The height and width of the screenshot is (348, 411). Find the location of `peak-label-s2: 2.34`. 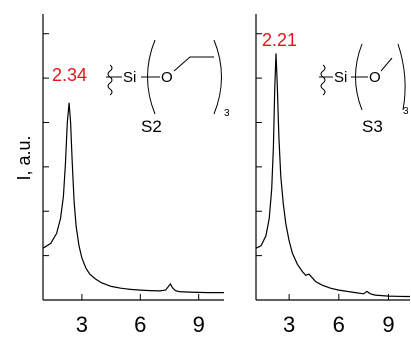

peak-label-s2: 2.34 is located at coordinates (69, 75).